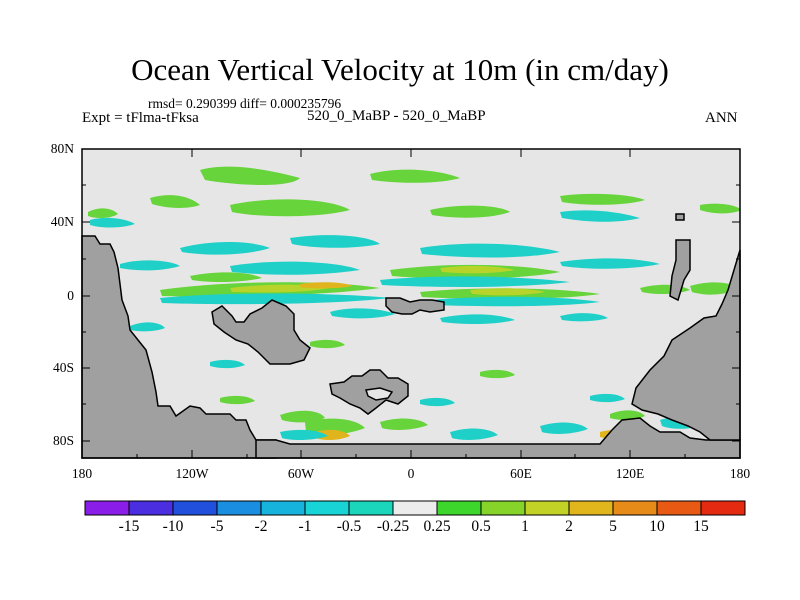 Image resolution: width=800 pixels, height=600 pixels. I want to click on land-small-island, so click(680, 217).